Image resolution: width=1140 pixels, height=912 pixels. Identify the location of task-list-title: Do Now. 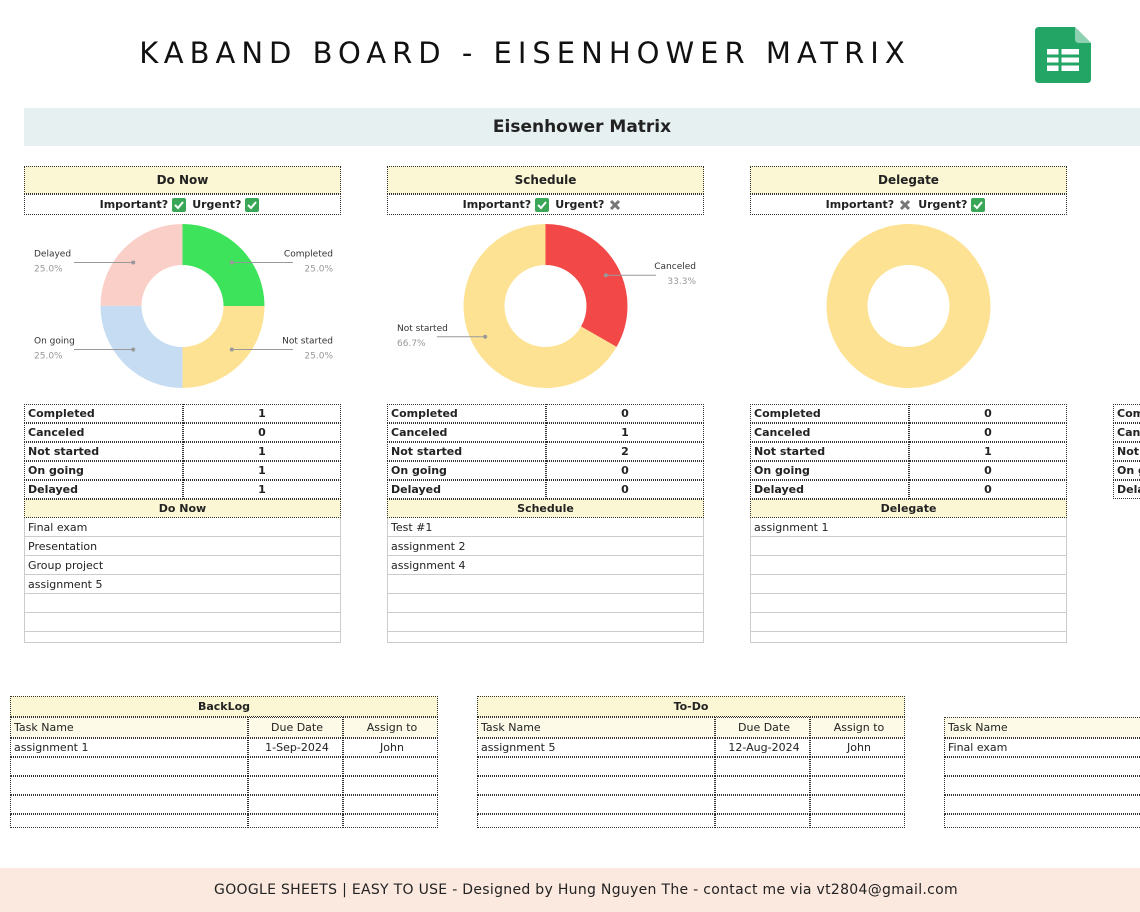
(182, 508).